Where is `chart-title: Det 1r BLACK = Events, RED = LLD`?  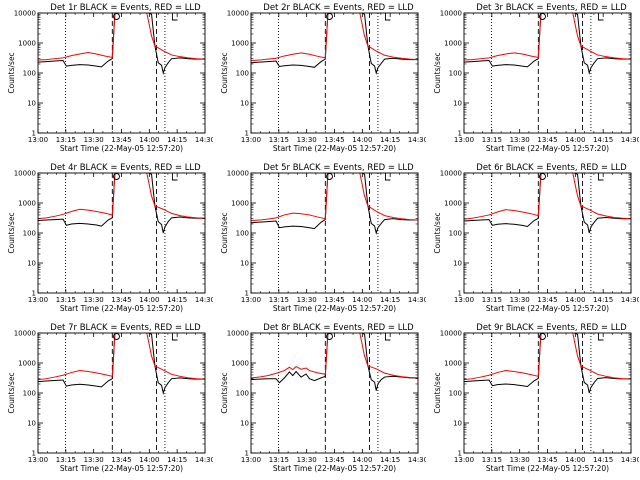 chart-title: Det 1r BLACK = Events, RED = LLD is located at coordinates (125, 8).